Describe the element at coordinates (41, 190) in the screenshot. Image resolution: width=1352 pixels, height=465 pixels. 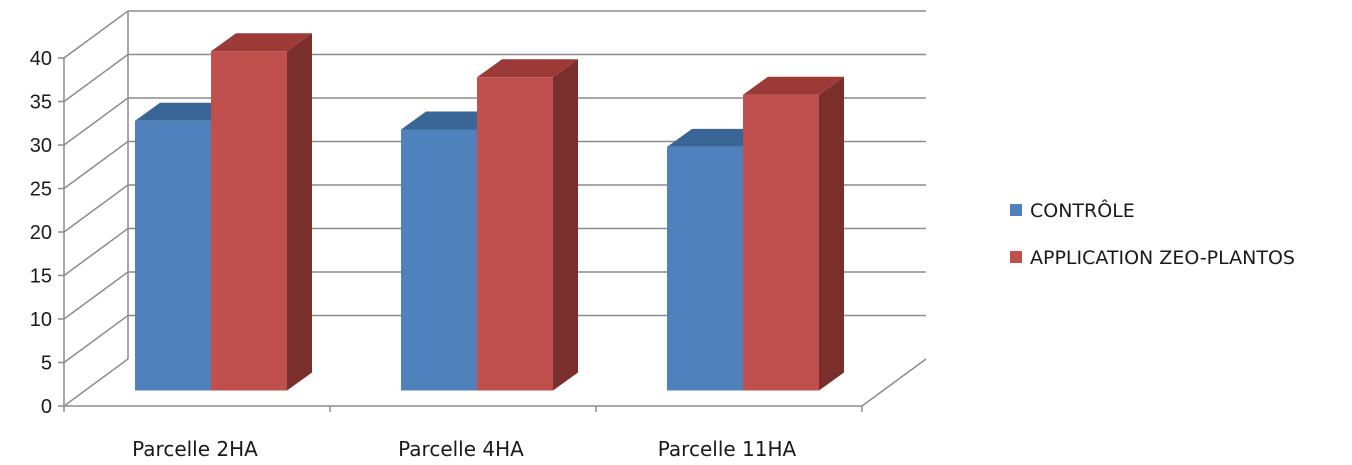
I see `y-tick-label: 25` at that location.